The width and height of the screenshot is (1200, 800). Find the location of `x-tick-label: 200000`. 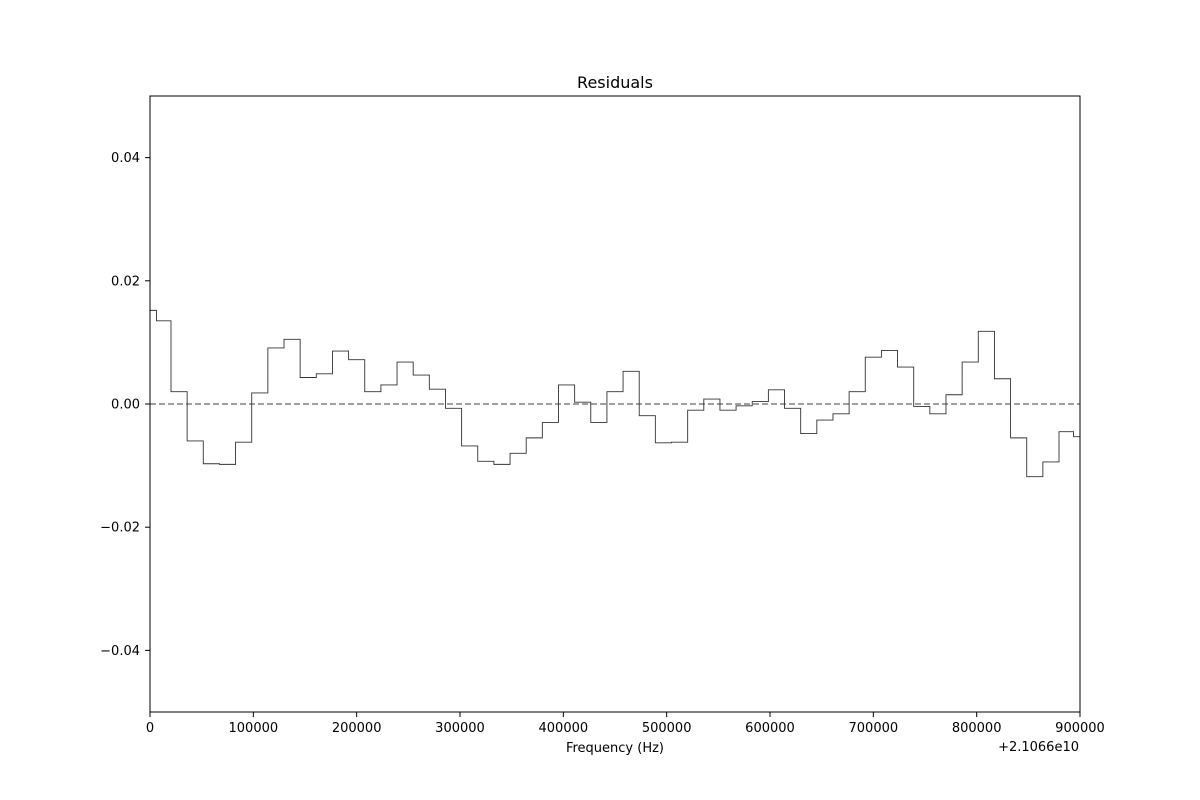

x-tick-label: 200000 is located at coordinates (357, 728).